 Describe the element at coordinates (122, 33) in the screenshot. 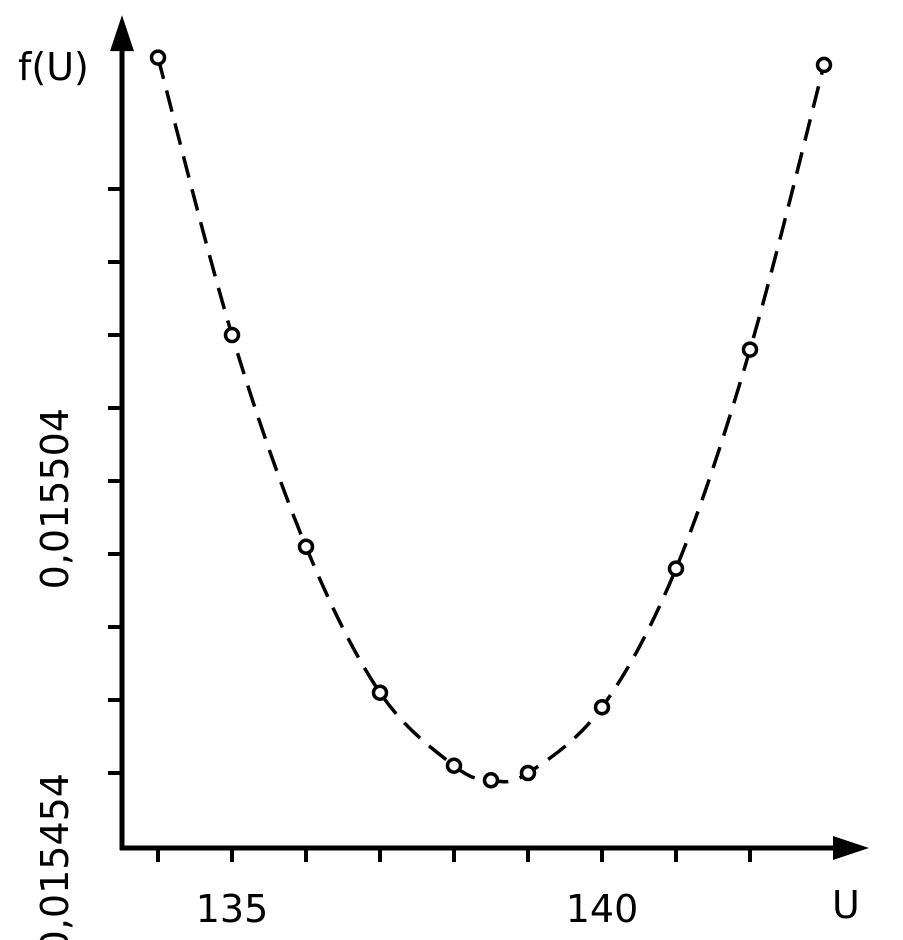

I see `y-axis-arrow-icon` at that location.